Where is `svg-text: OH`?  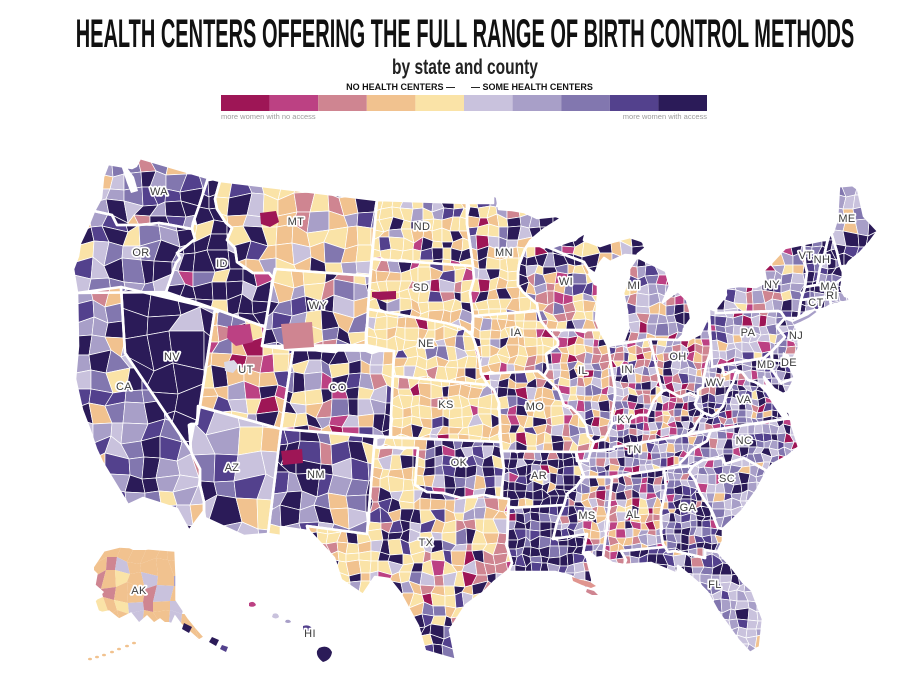
svg-text: OH is located at coordinates (677, 357).